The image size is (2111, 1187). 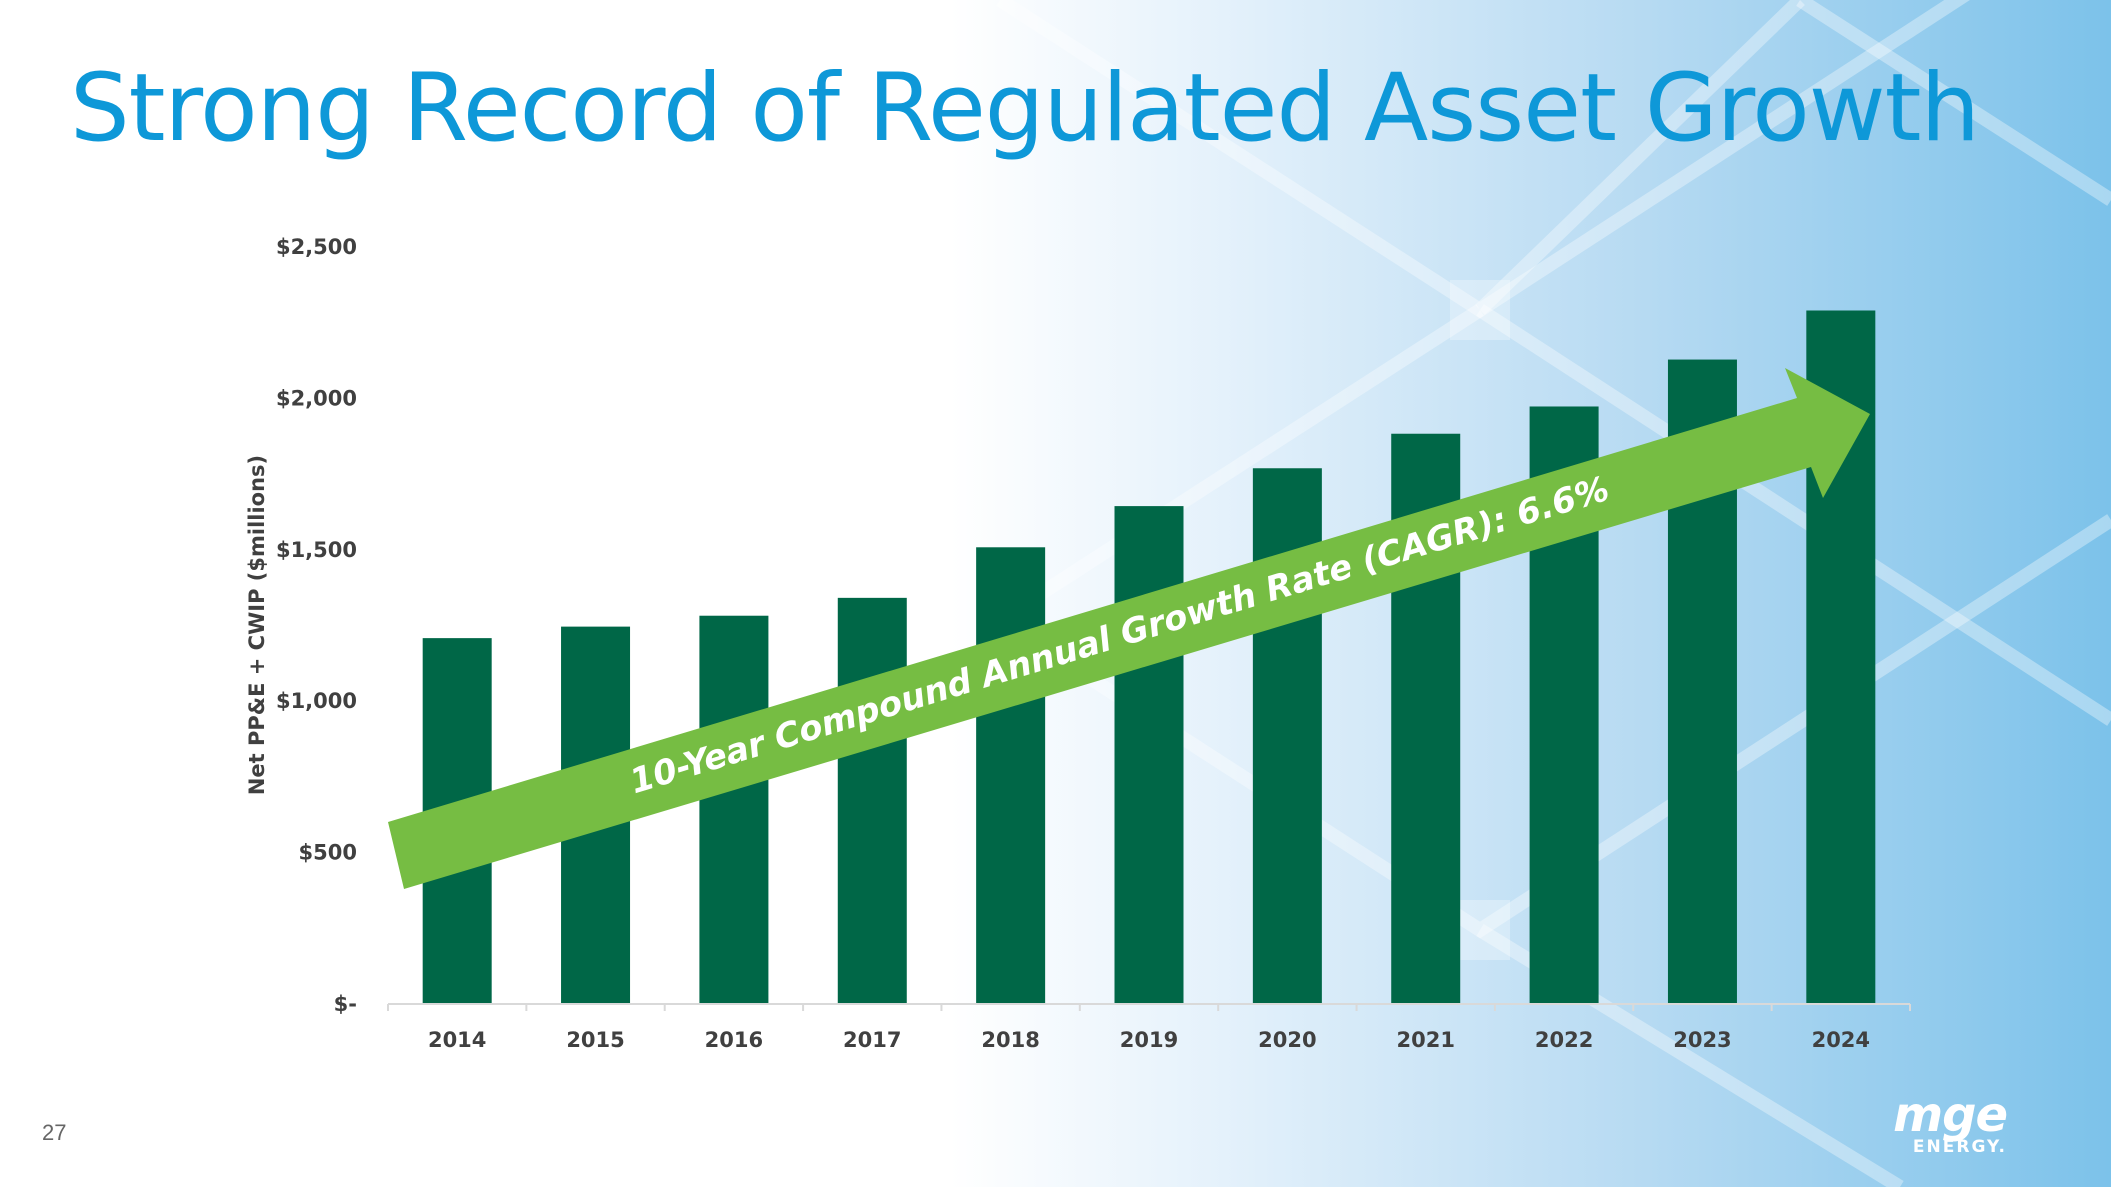 What do you see at coordinates (316, 701) in the screenshot?
I see `y-tick-label: $1,000` at bounding box center [316, 701].